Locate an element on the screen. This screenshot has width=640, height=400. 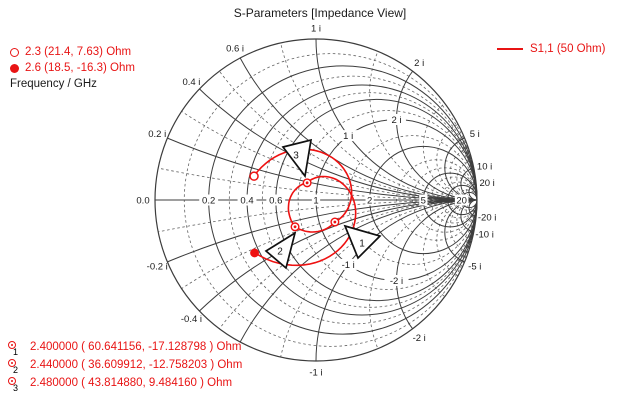
rim-label--10i: -10 i is located at coordinates (484, 234).